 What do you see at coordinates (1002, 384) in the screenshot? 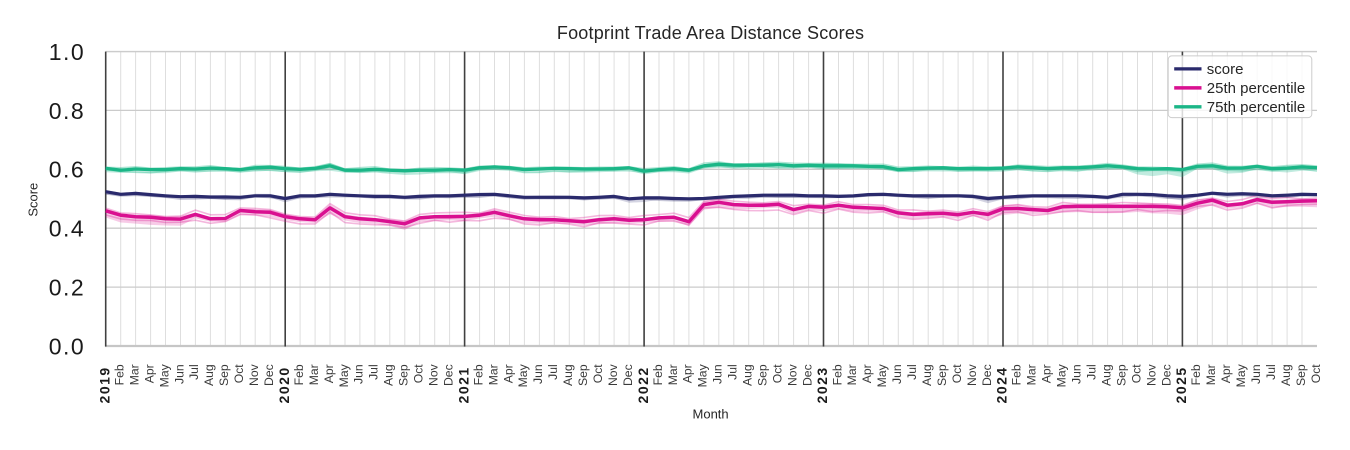
I see `svg-text: 2024` at bounding box center [1002, 384].